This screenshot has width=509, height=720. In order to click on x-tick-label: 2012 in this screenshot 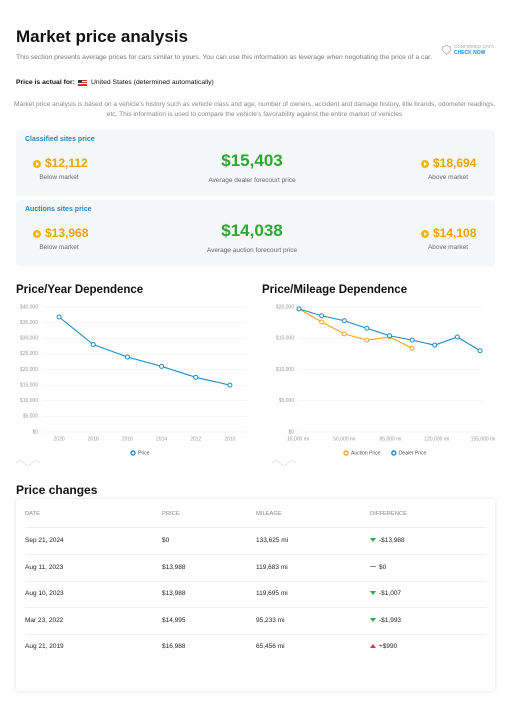, I will do `click(195, 439)`.